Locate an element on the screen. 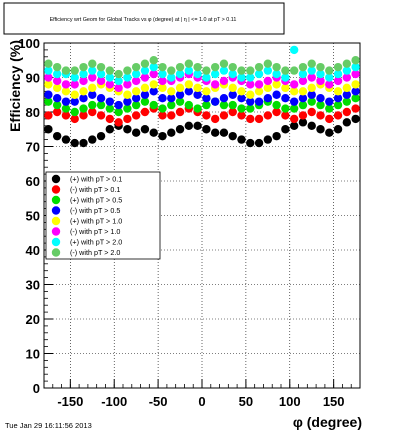 Image resolution: width=400 pixels, height=433 pixels. y-tick-label: 50 is located at coordinates (33, 216).